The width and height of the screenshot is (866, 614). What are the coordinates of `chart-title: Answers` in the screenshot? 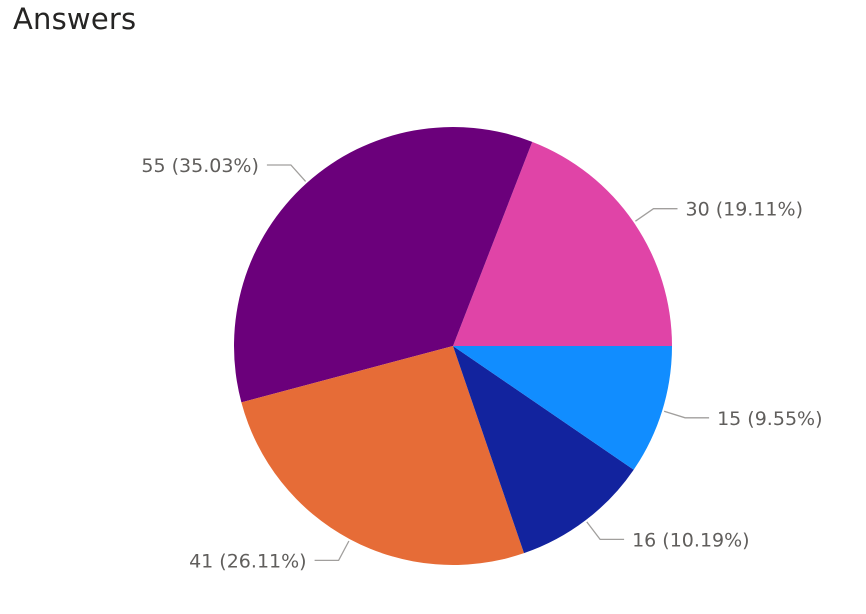 It's located at (75, 19).